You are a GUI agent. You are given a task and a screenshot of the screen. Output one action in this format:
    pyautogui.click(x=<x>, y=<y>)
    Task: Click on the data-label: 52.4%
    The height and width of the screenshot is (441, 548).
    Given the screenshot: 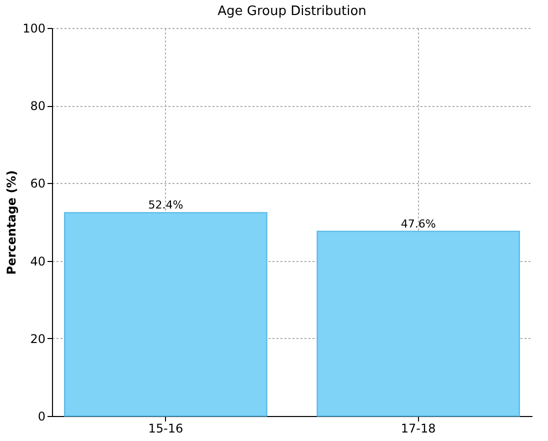 What is the action you would take?
    pyautogui.click(x=166, y=205)
    